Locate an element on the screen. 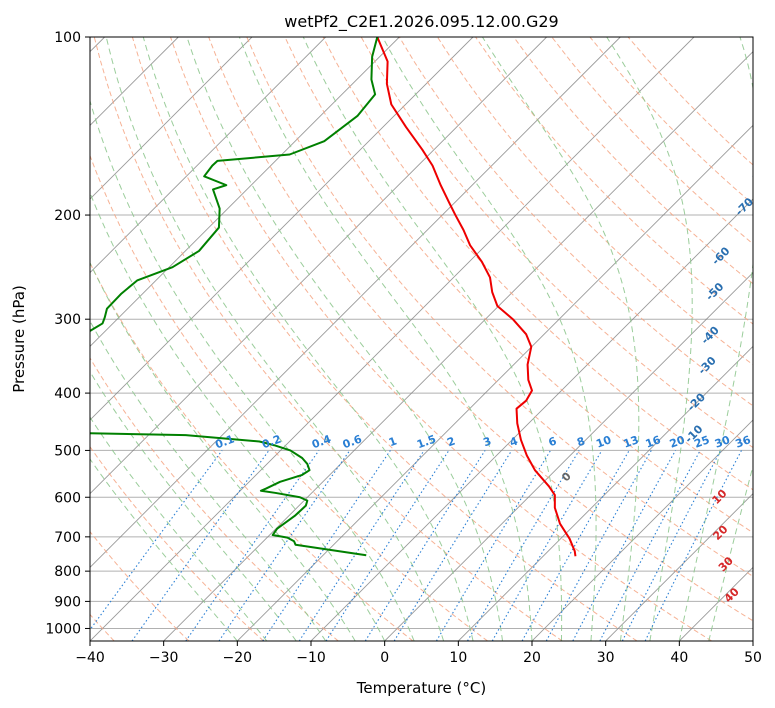 The height and width of the screenshot is (708, 775). y-axis-label: Pressure (hPa) is located at coordinates (19, 339).